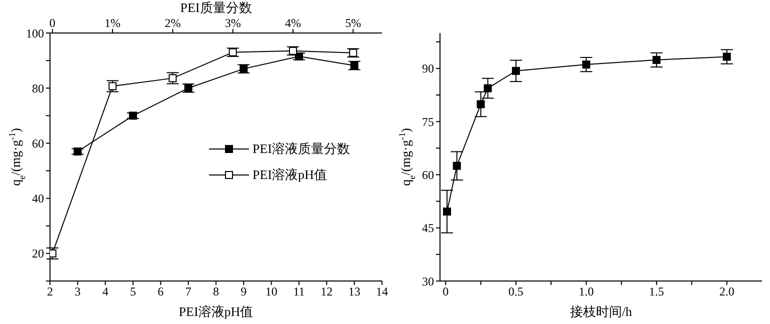 The width and height of the screenshot is (770, 324). I want to click on x-tick-label: 11, so click(299, 291).